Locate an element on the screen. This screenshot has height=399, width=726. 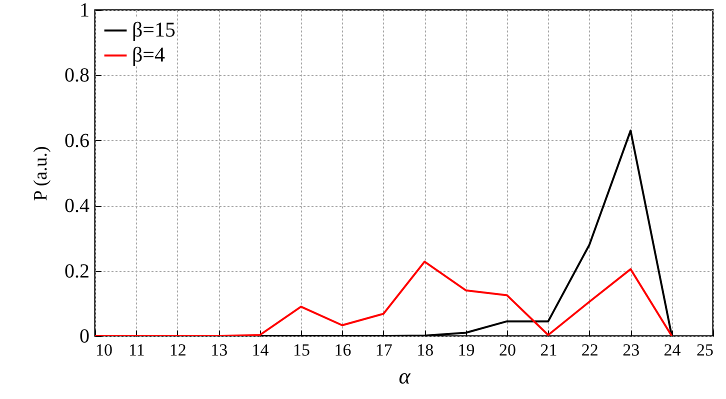
x-tick-label: 16 is located at coordinates (343, 350).